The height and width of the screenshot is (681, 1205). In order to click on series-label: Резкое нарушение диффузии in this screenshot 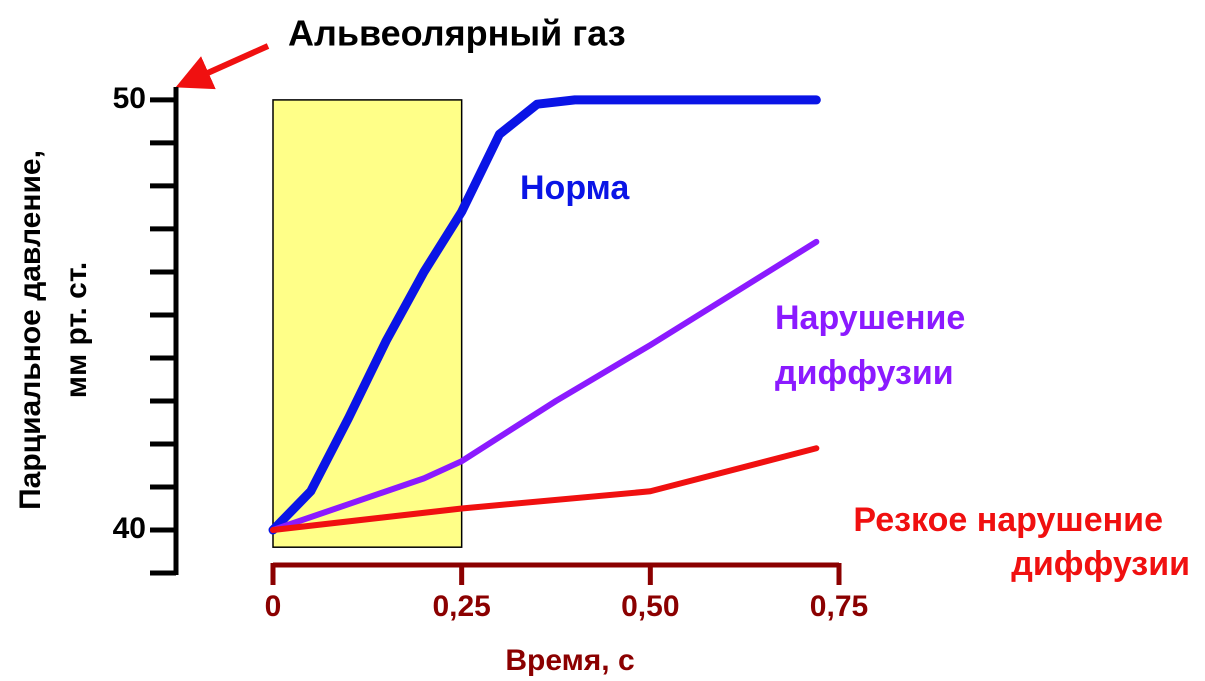, I will do `click(1021, 542)`.